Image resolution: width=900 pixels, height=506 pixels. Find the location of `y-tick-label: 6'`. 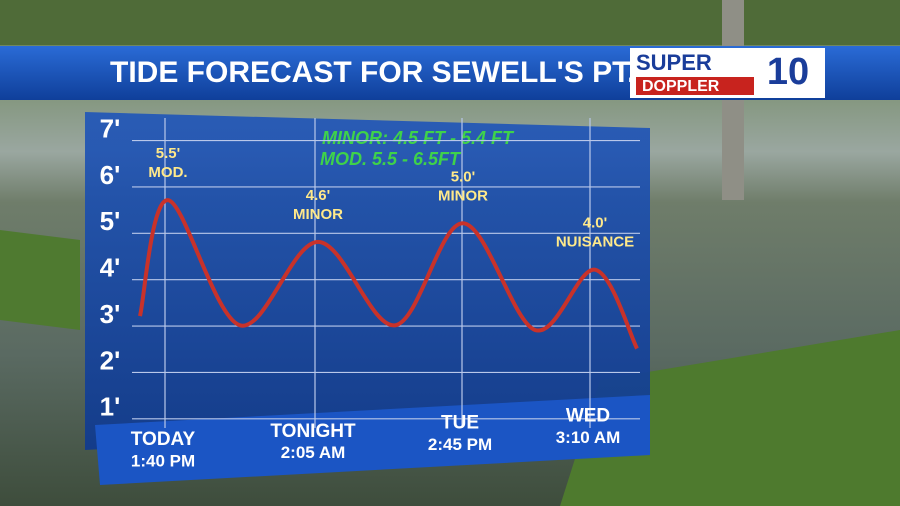

y-tick-label: 6' is located at coordinates (110, 175).